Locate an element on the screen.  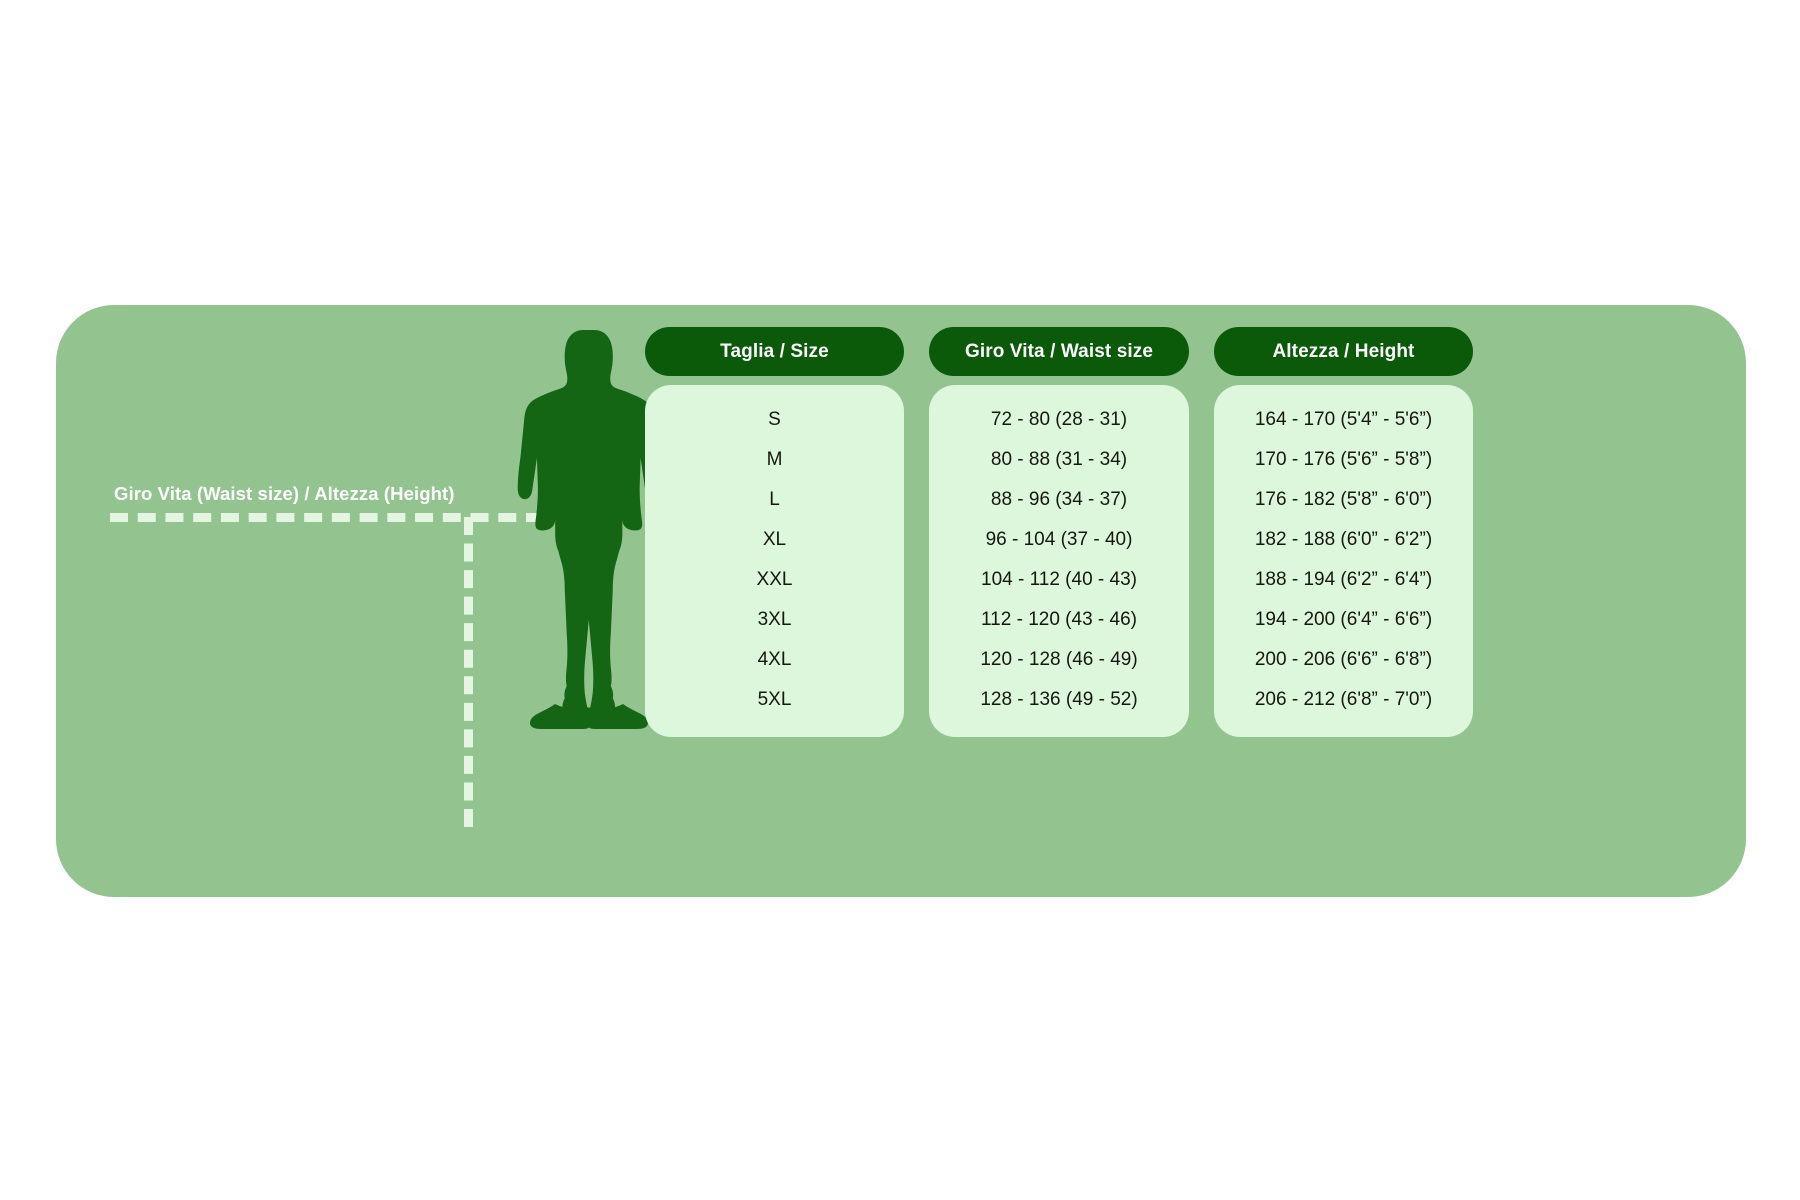
cell-waist-4xl: 120 - 128 (46 - 49) is located at coordinates (1059, 659).